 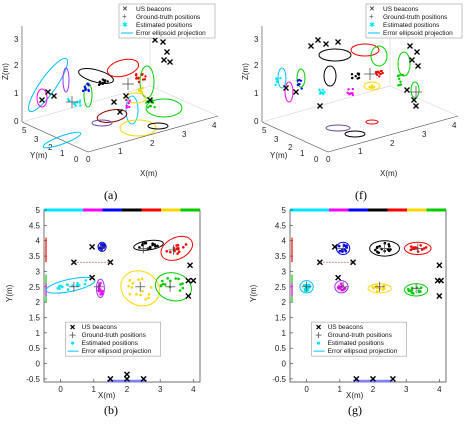 I want to click on y-tick-label: 4, so click(x=38, y=241).